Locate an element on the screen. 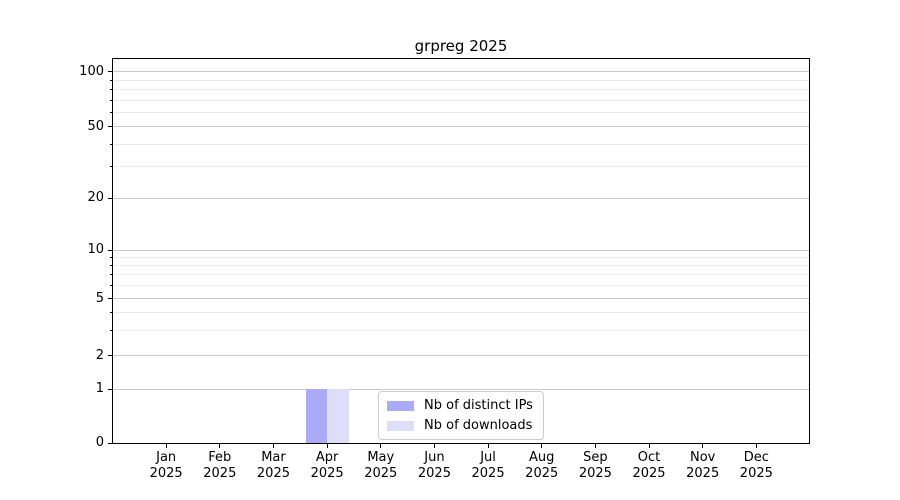 This screenshot has width=900, height=500. y-tick-label: 5 is located at coordinates (99, 298).